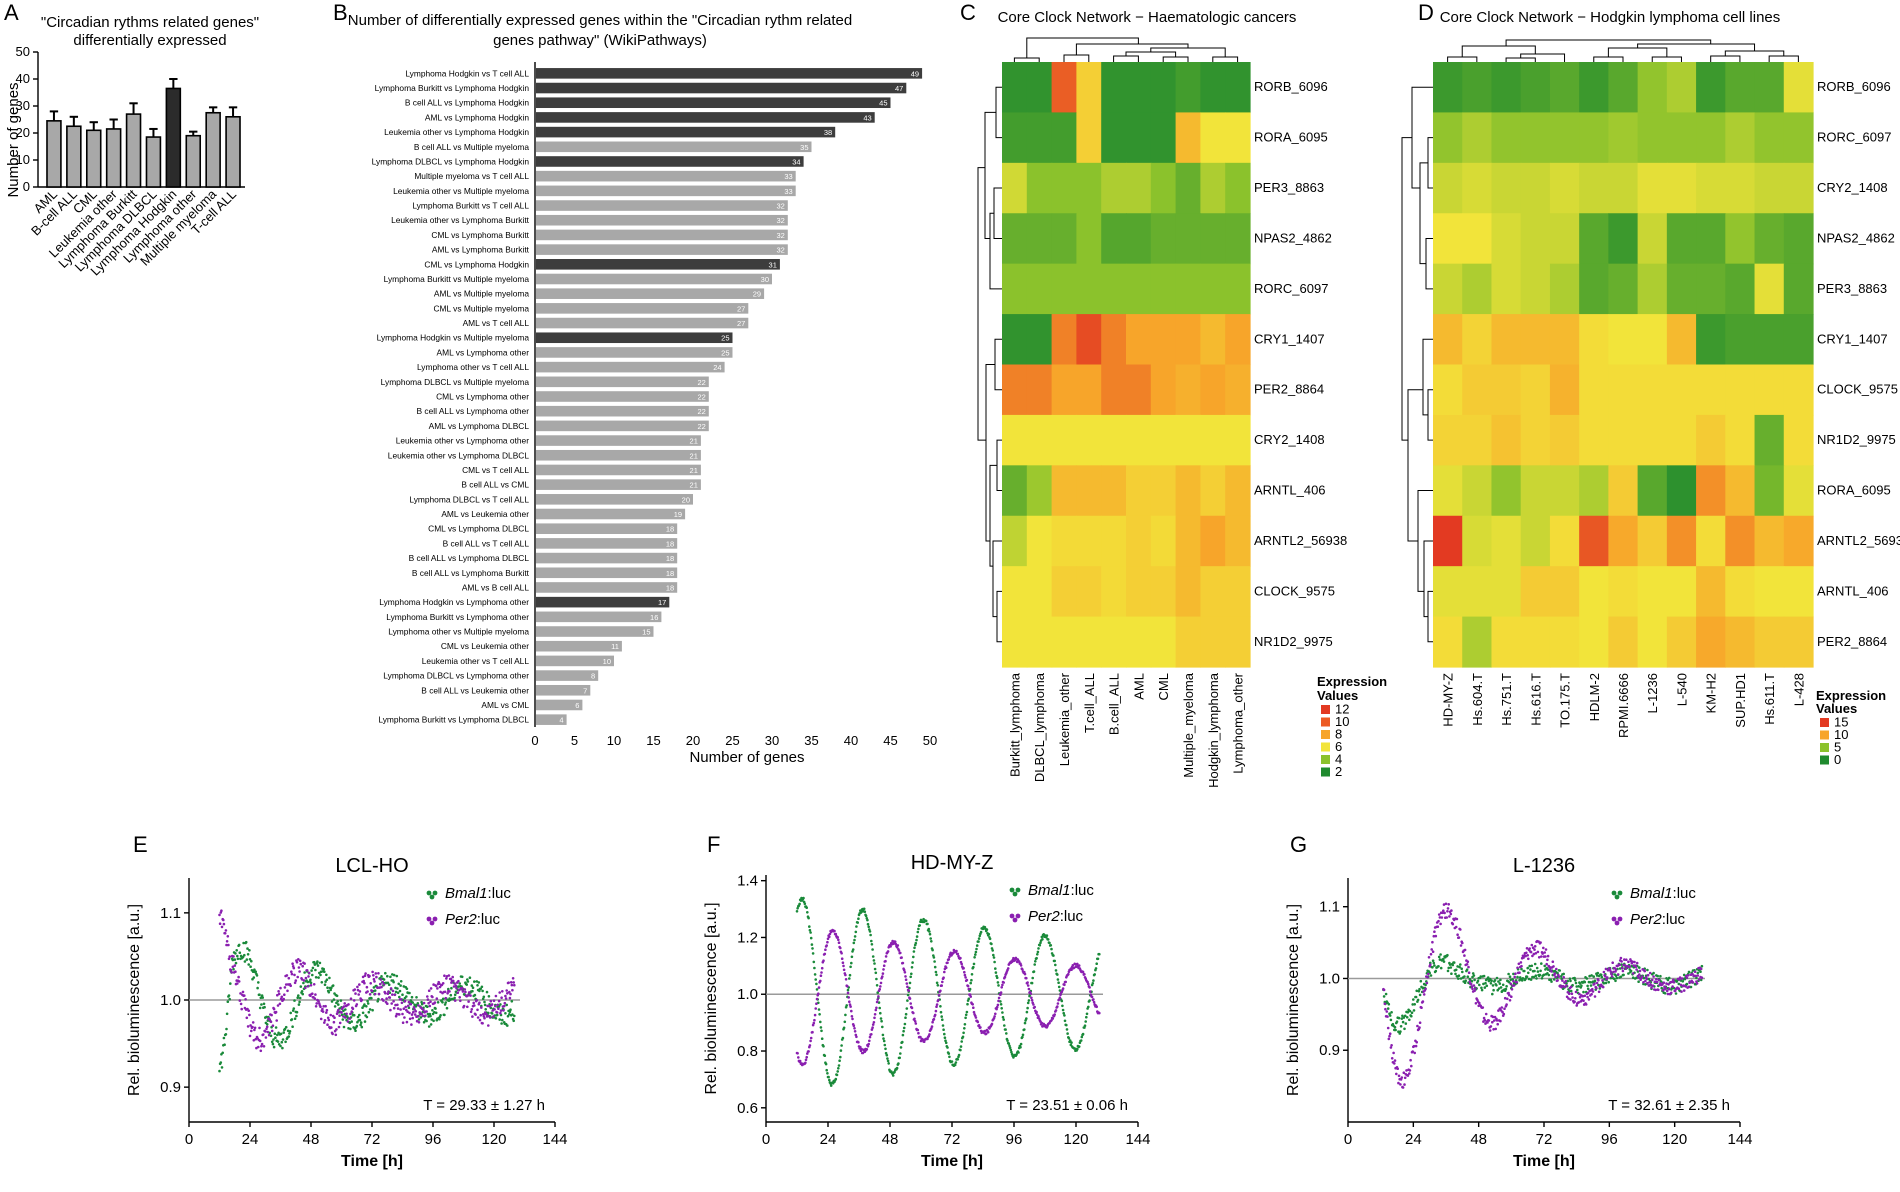 The height and width of the screenshot is (1192, 1900). Describe the element at coordinates (496, 587) in the screenshot. I see `panel-b-category-label: AML vs B cell ALL` at that location.